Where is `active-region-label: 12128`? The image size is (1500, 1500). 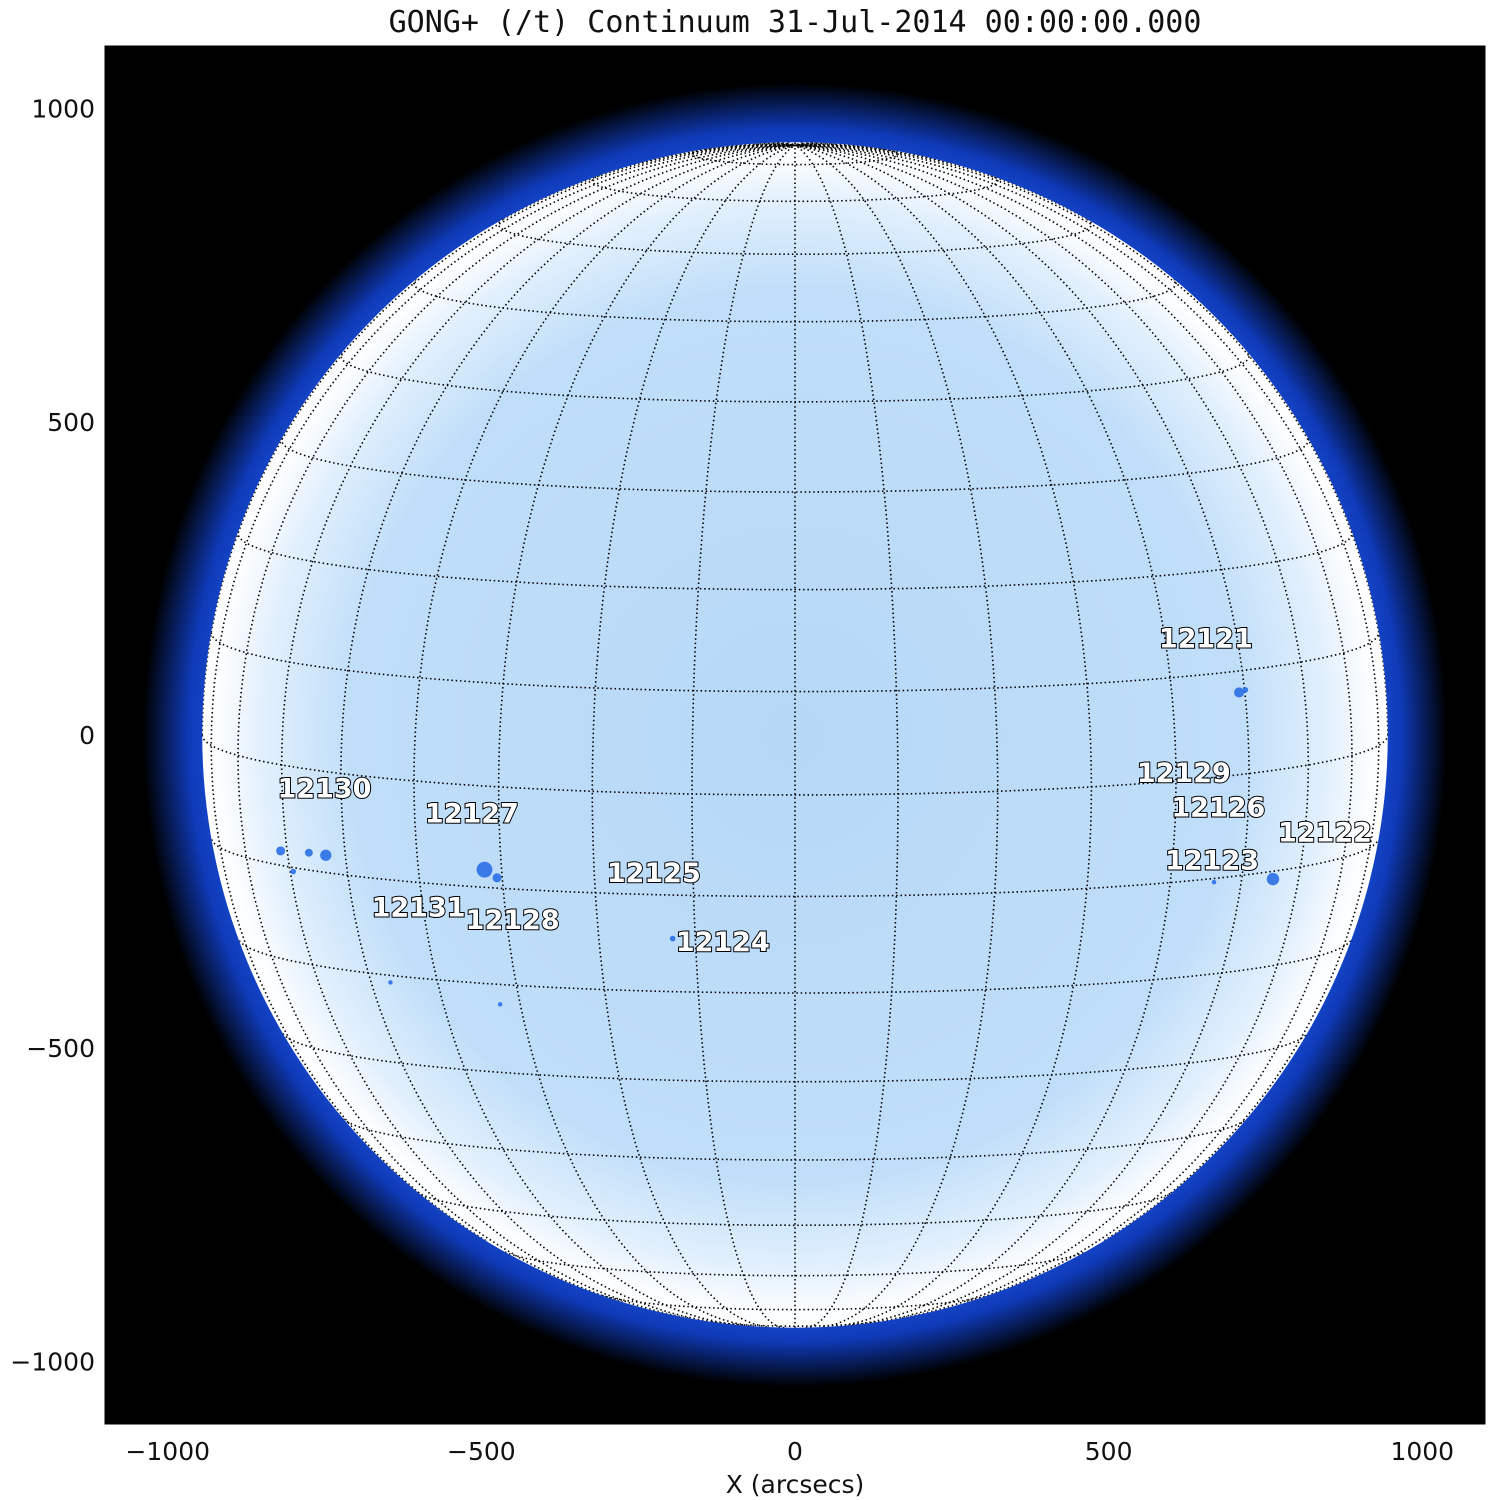 active-region-label: 12128 is located at coordinates (513, 920).